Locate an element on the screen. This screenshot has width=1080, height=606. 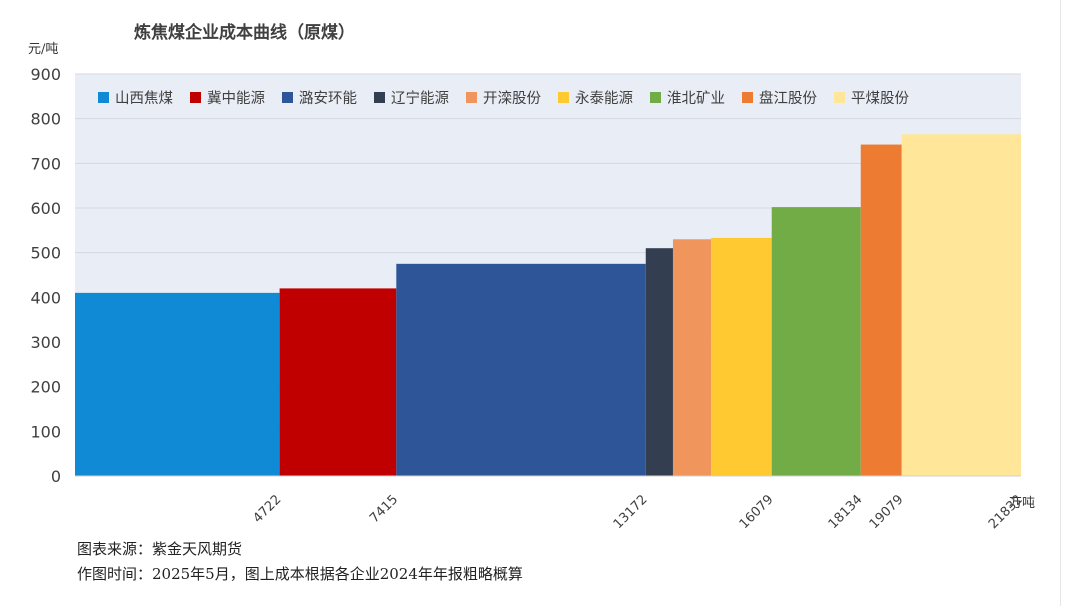
y-tick-label: 0 is located at coordinates (56, 476).